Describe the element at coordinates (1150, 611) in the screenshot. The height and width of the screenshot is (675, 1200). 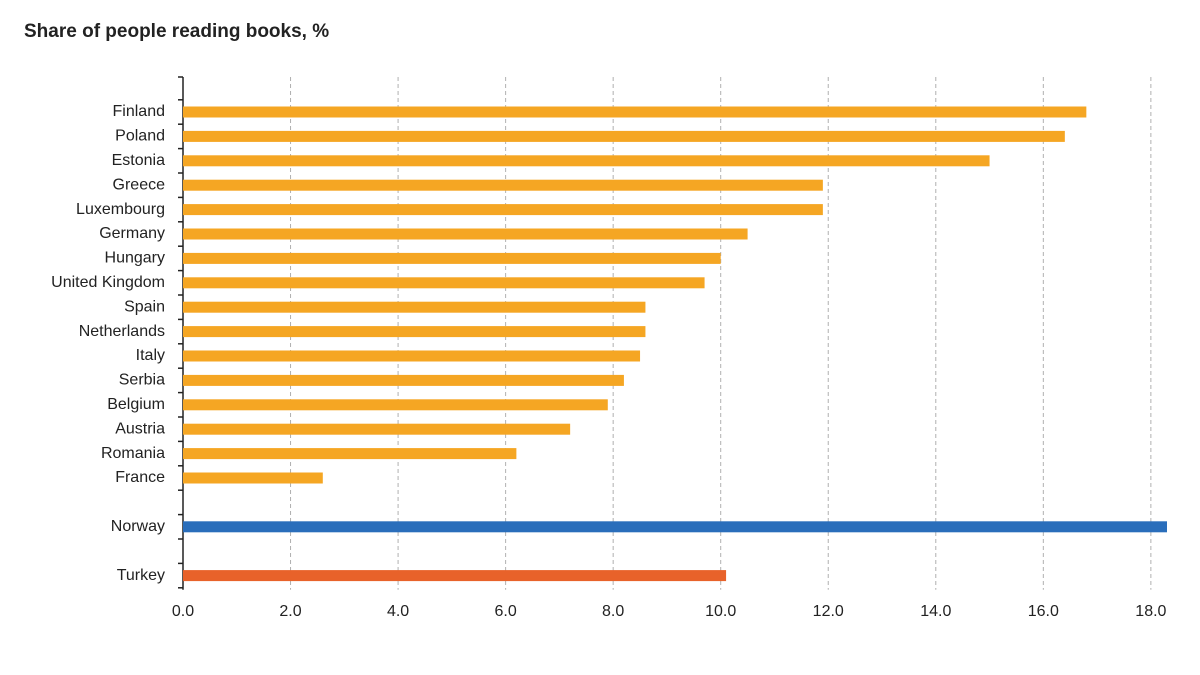
I see `x-tick-label: 18.0` at that location.